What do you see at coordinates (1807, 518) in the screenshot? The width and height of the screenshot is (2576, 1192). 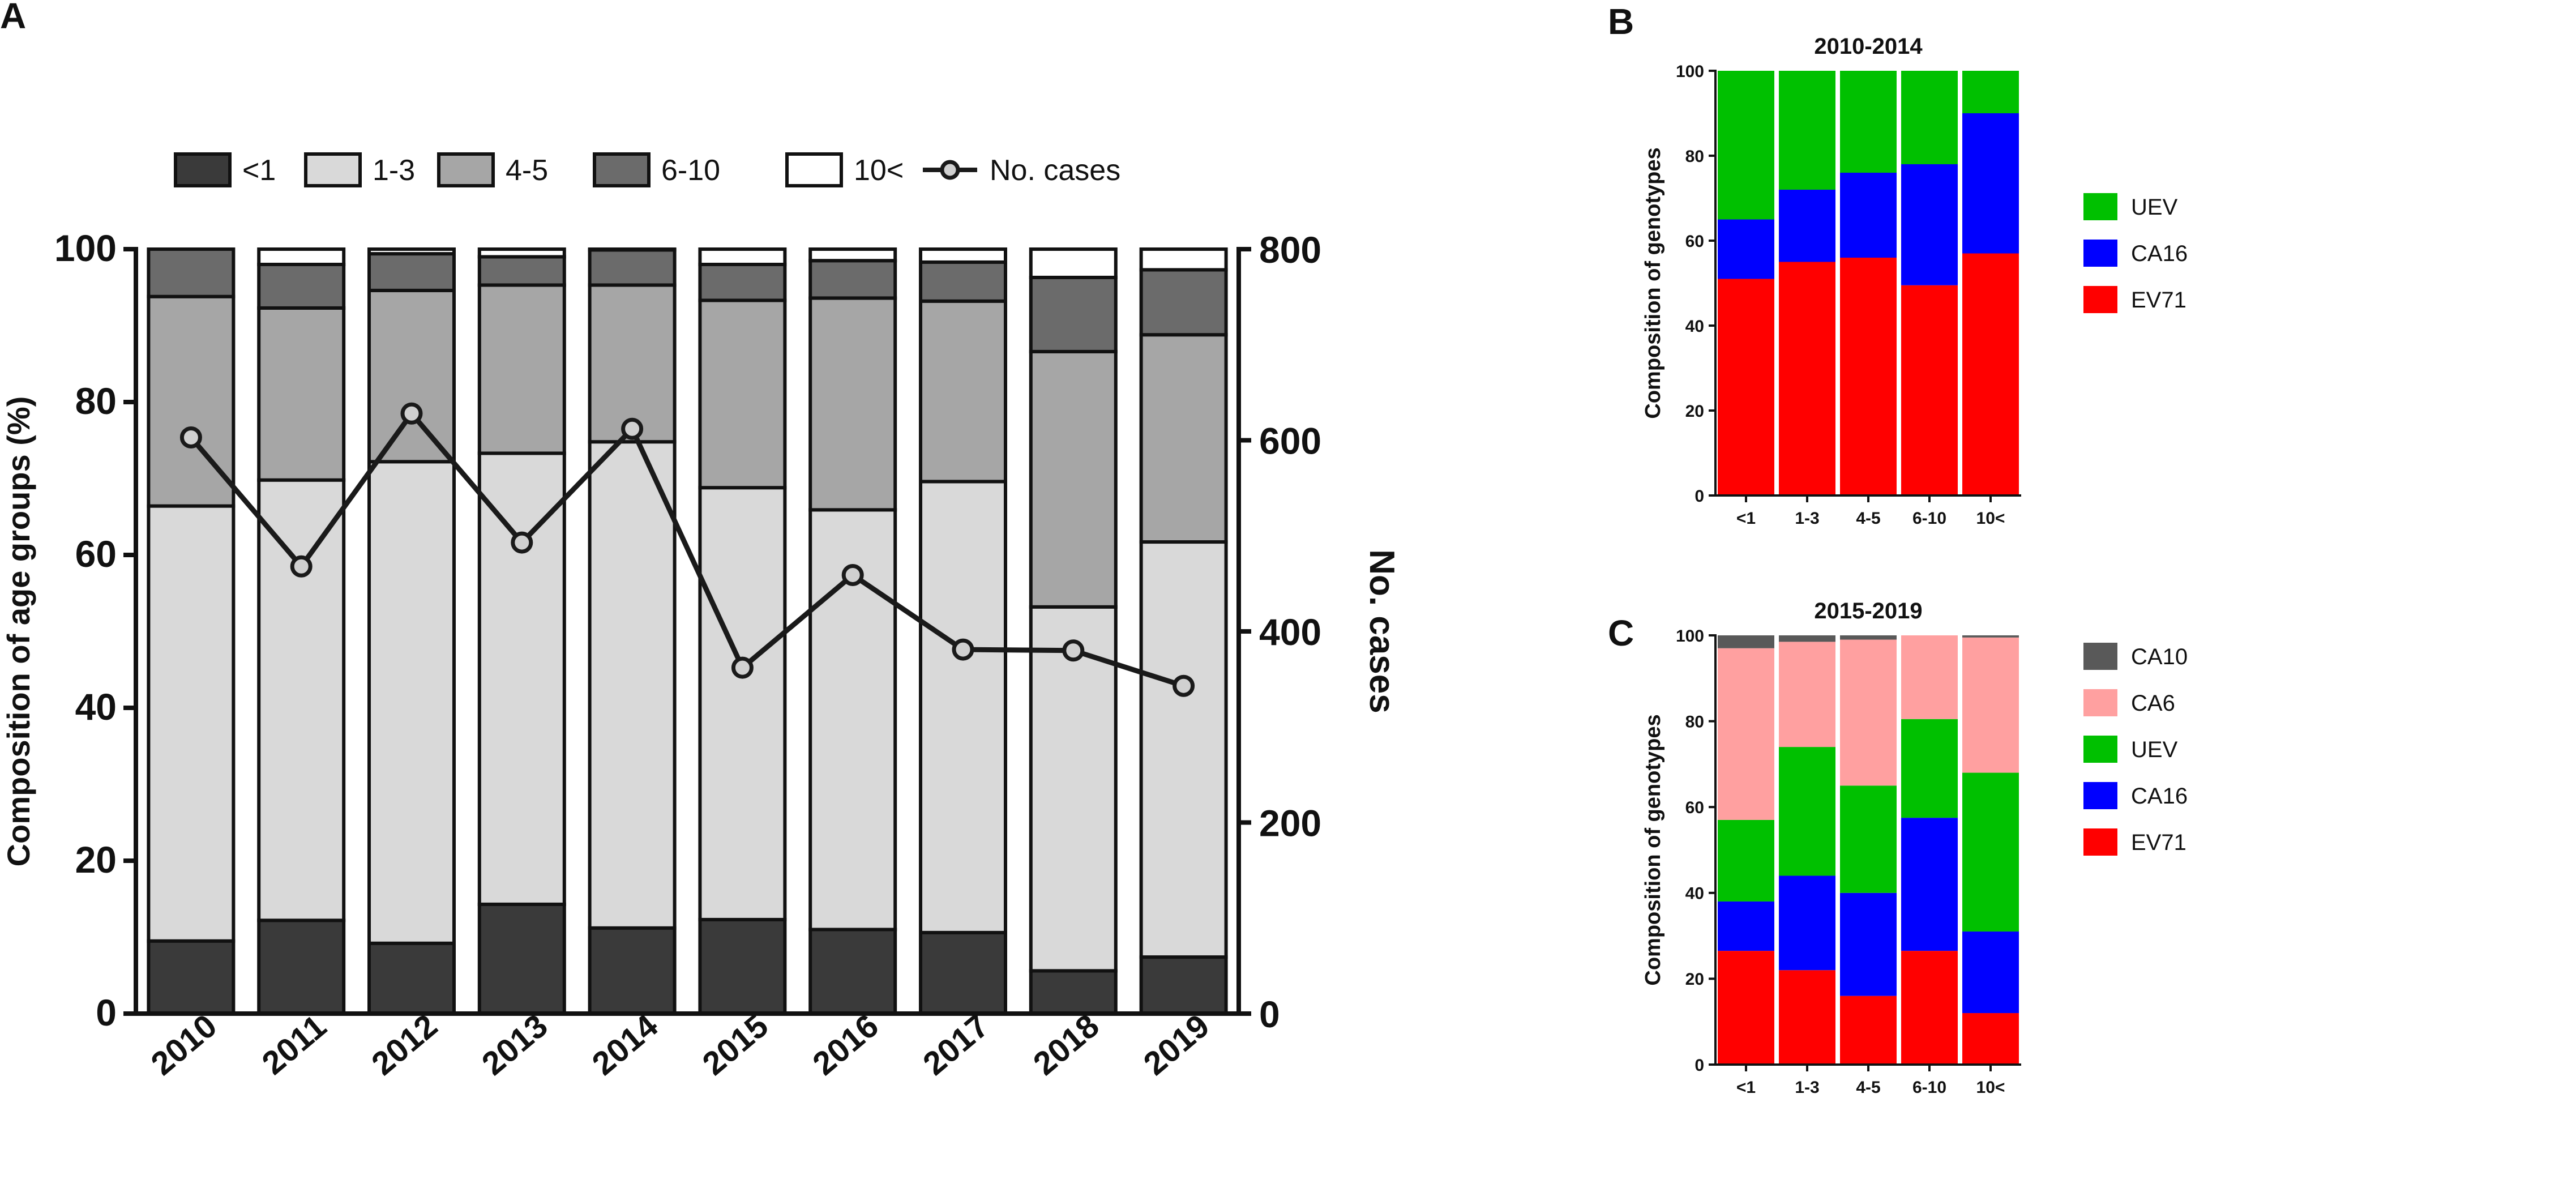 I see `x-tick-label: 1-3` at bounding box center [1807, 518].